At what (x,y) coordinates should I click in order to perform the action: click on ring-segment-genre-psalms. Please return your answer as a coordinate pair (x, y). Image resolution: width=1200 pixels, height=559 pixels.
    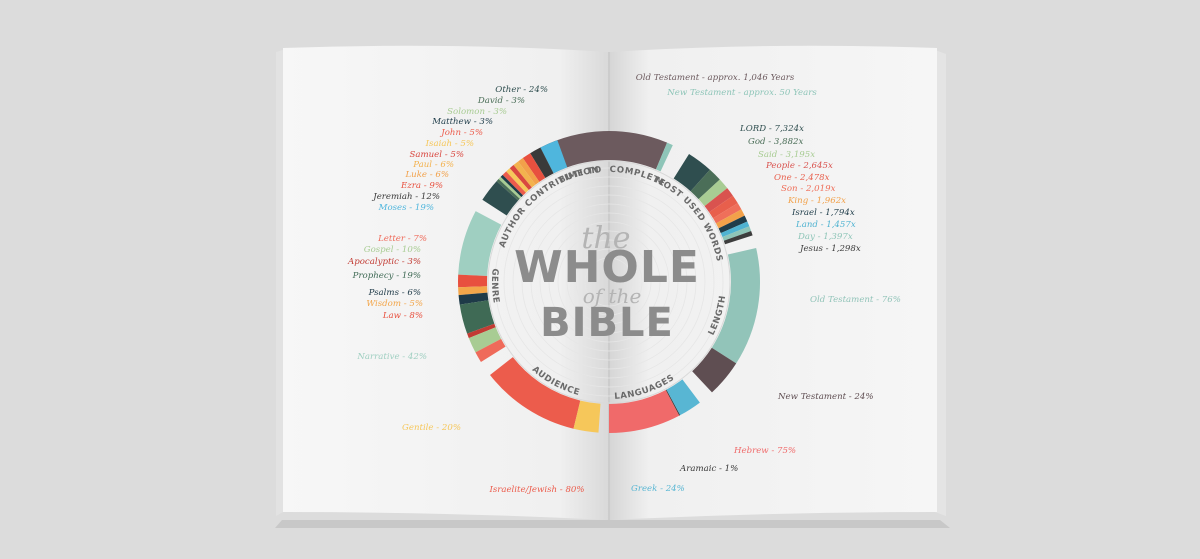
    Looking at the image, I should click on (473, 298).